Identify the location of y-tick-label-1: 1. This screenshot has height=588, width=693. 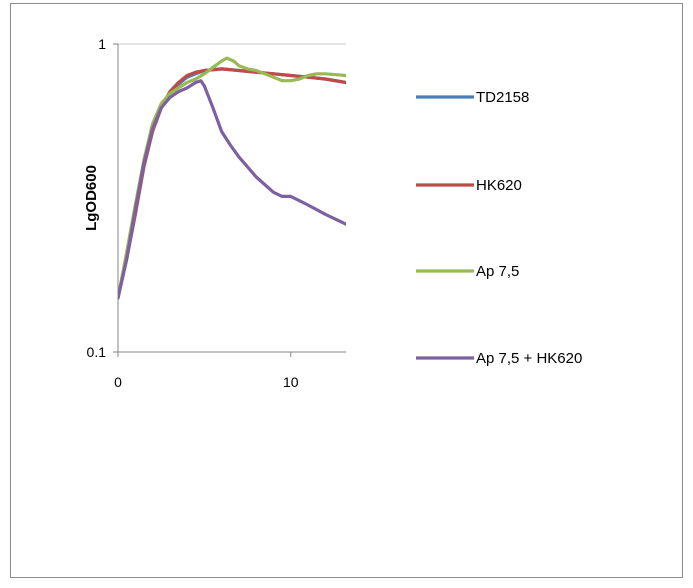
(102, 44).